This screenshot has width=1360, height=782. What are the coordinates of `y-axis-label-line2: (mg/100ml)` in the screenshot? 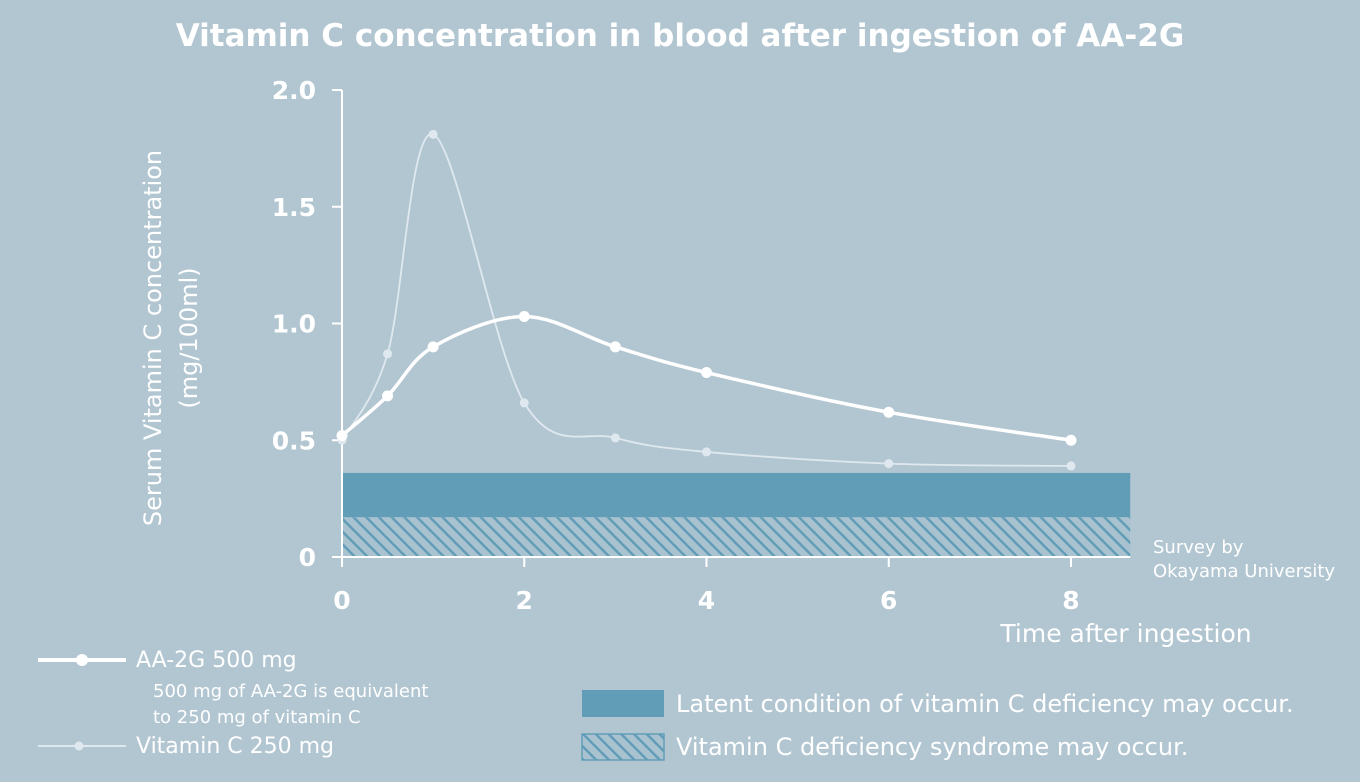 It's located at (189, 337).